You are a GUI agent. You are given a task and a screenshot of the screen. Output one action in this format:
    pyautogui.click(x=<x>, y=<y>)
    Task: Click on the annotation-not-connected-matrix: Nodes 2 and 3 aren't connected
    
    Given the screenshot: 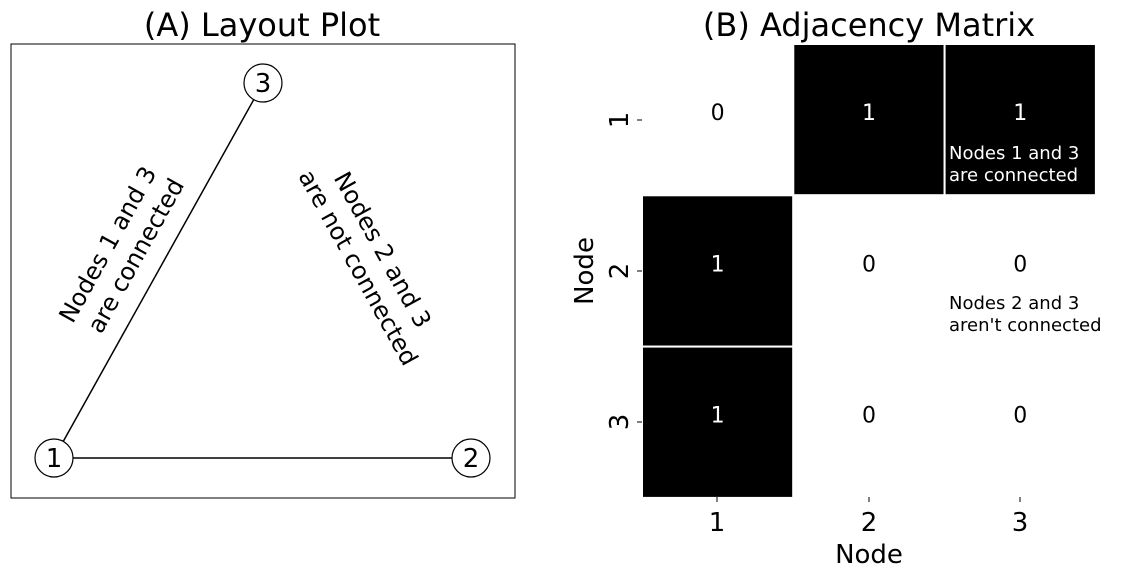 What is the action you would take?
    pyautogui.click(x=1025, y=314)
    